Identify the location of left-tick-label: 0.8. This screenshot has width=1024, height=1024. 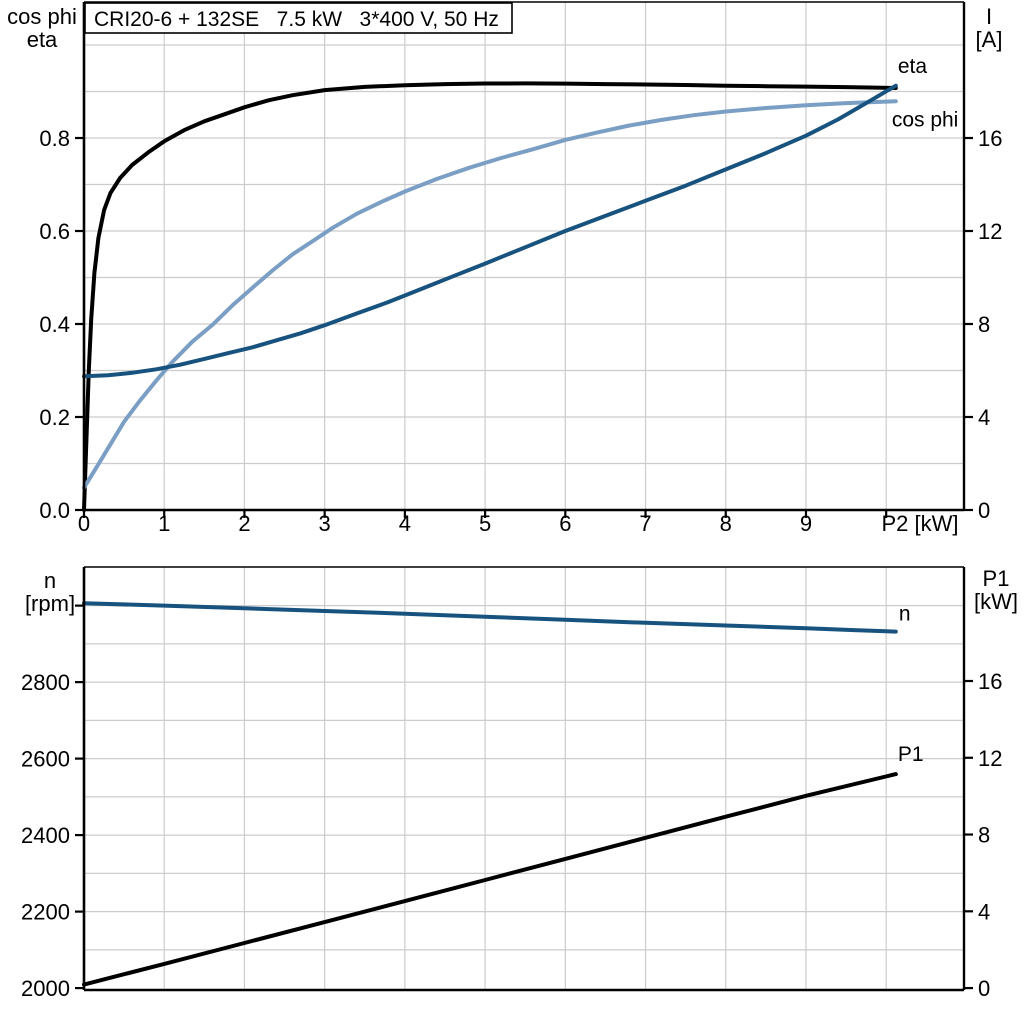
(54, 138).